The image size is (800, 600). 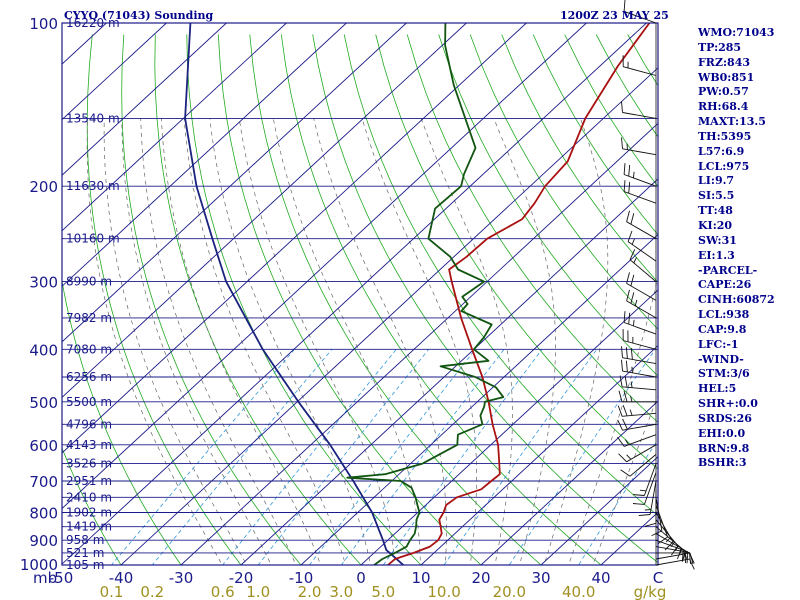 I want to click on index-item: -WIND-, so click(x=721, y=359).